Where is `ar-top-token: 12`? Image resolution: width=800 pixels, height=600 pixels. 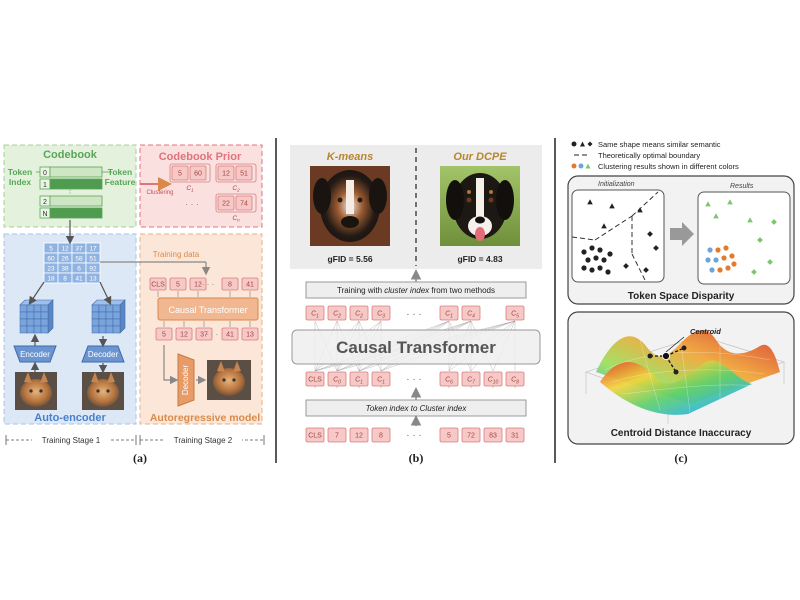
ar-top-token: 12 is located at coordinates (198, 284).